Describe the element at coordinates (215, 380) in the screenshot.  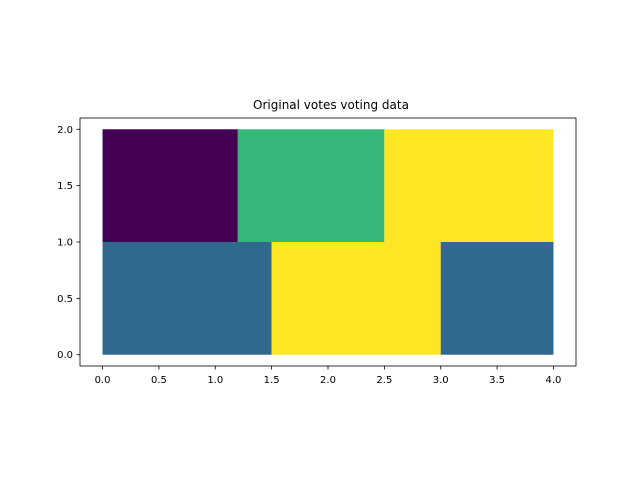
I see `x-tick-label: 1.0` at that location.